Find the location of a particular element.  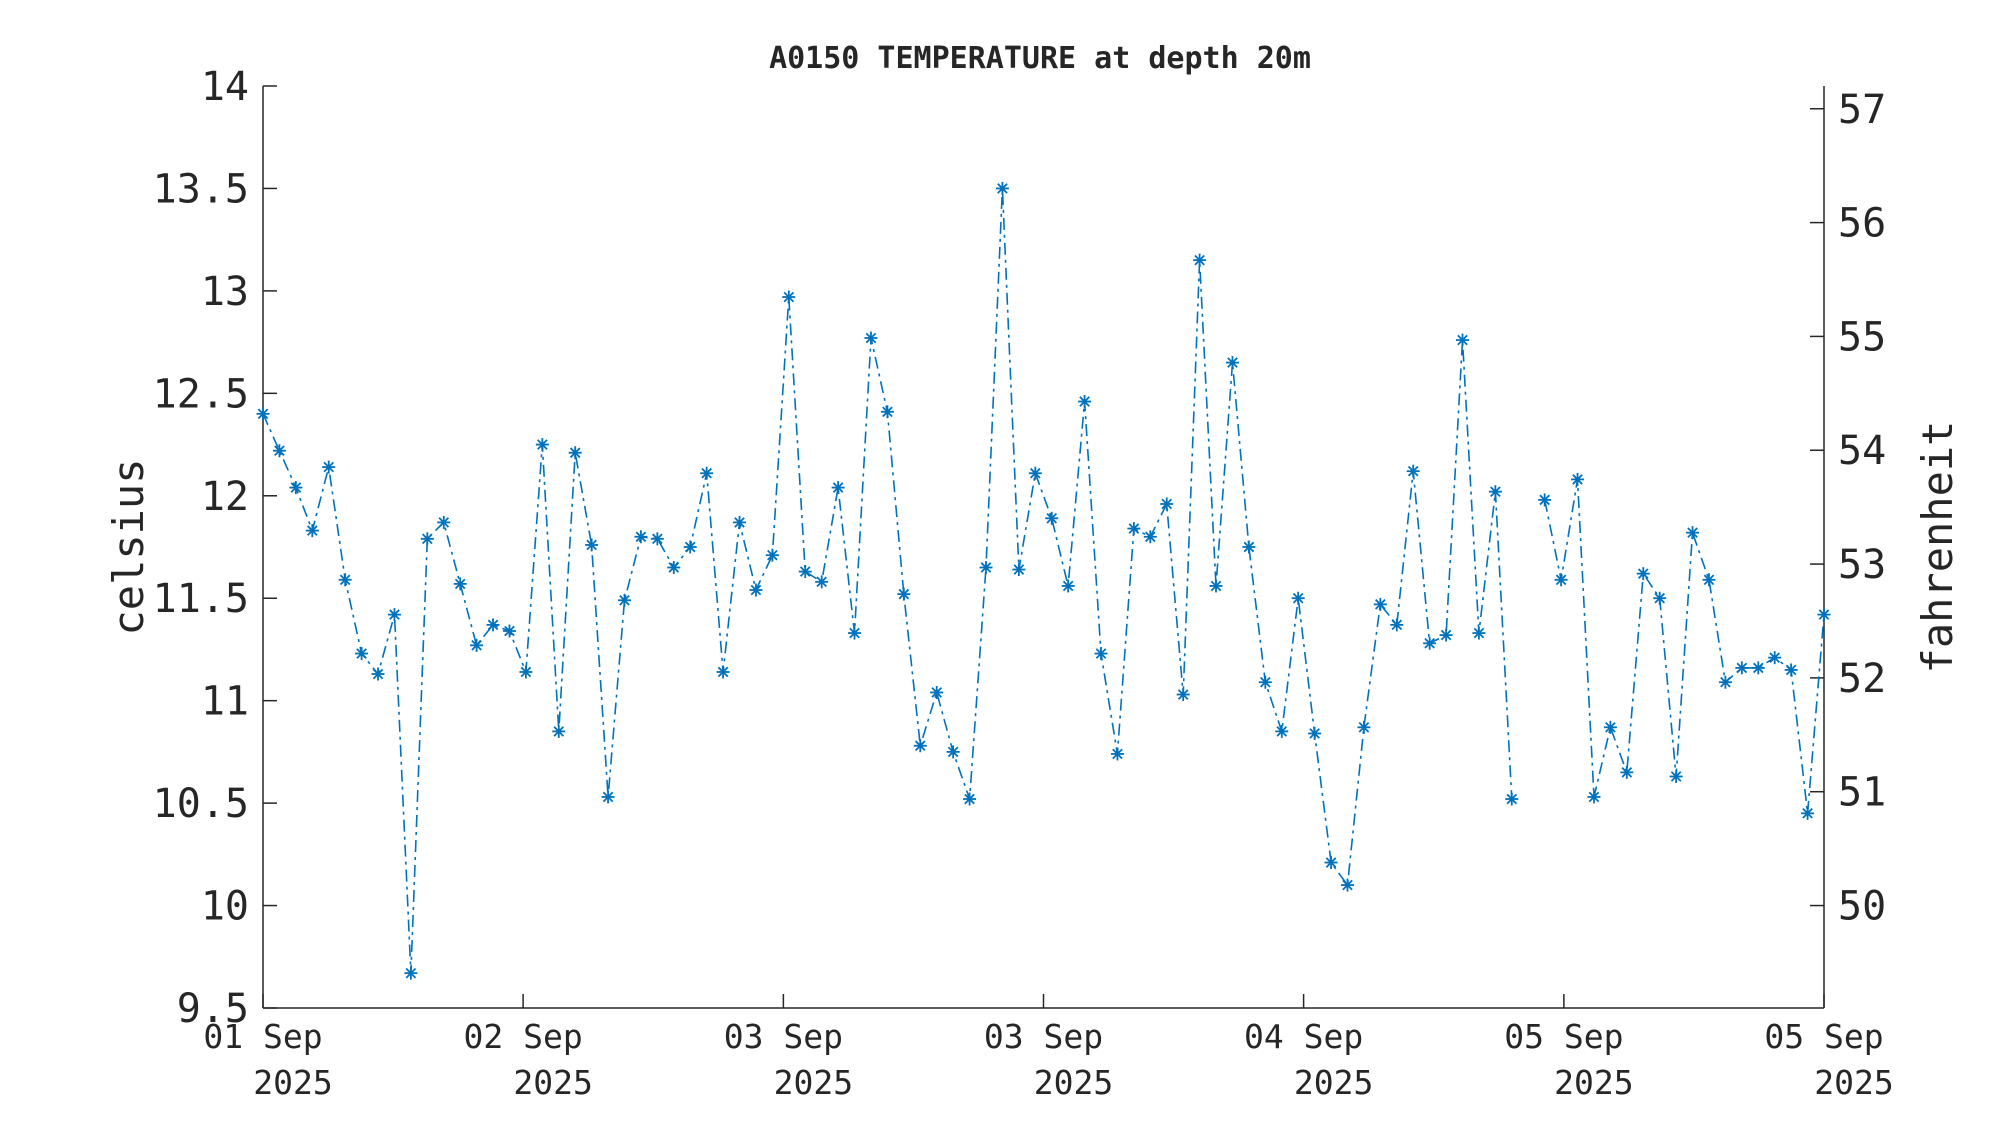

y-tick-label-left: 12 is located at coordinates (225, 497).